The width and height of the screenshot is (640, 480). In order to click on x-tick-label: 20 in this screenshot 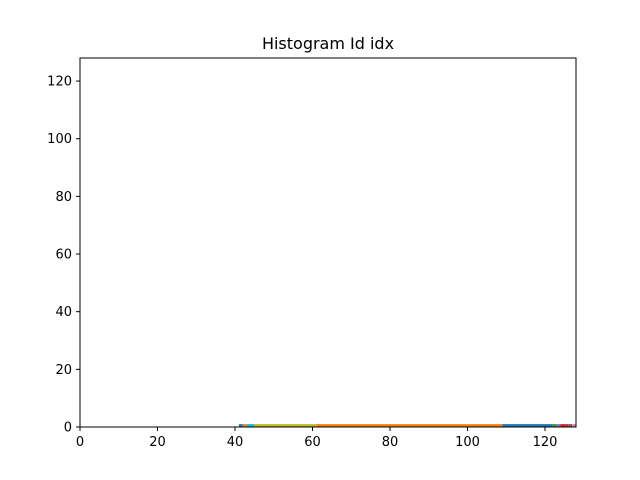, I will do `click(157, 442)`.